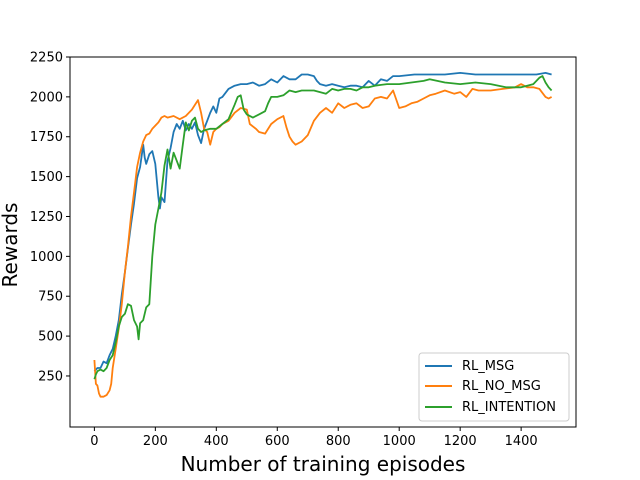 The width and height of the screenshot is (640, 480). What do you see at coordinates (509, 407) in the screenshot?
I see `legend-label-rl-intention: RL_INTENTION` at bounding box center [509, 407].